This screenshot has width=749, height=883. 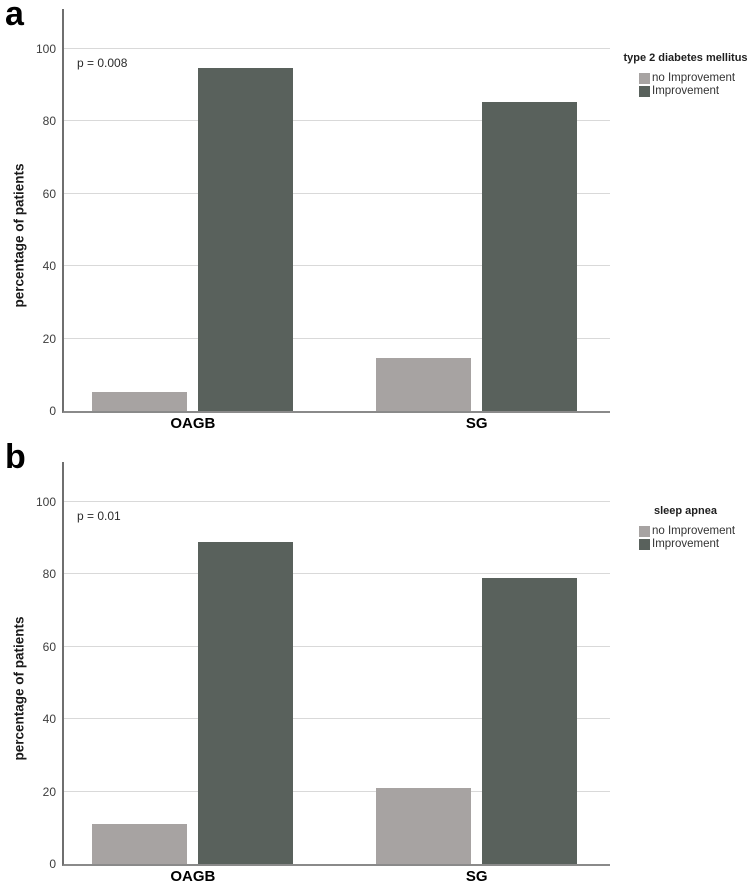 What do you see at coordinates (685, 511) in the screenshot?
I see `legend-title: sleep apnea` at bounding box center [685, 511].